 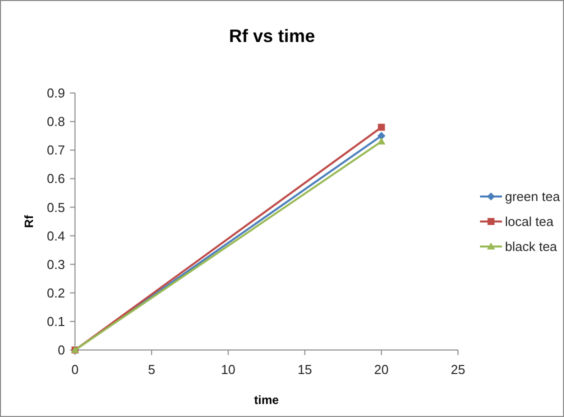 I want to click on x-axis-title: time, so click(x=267, y=400).